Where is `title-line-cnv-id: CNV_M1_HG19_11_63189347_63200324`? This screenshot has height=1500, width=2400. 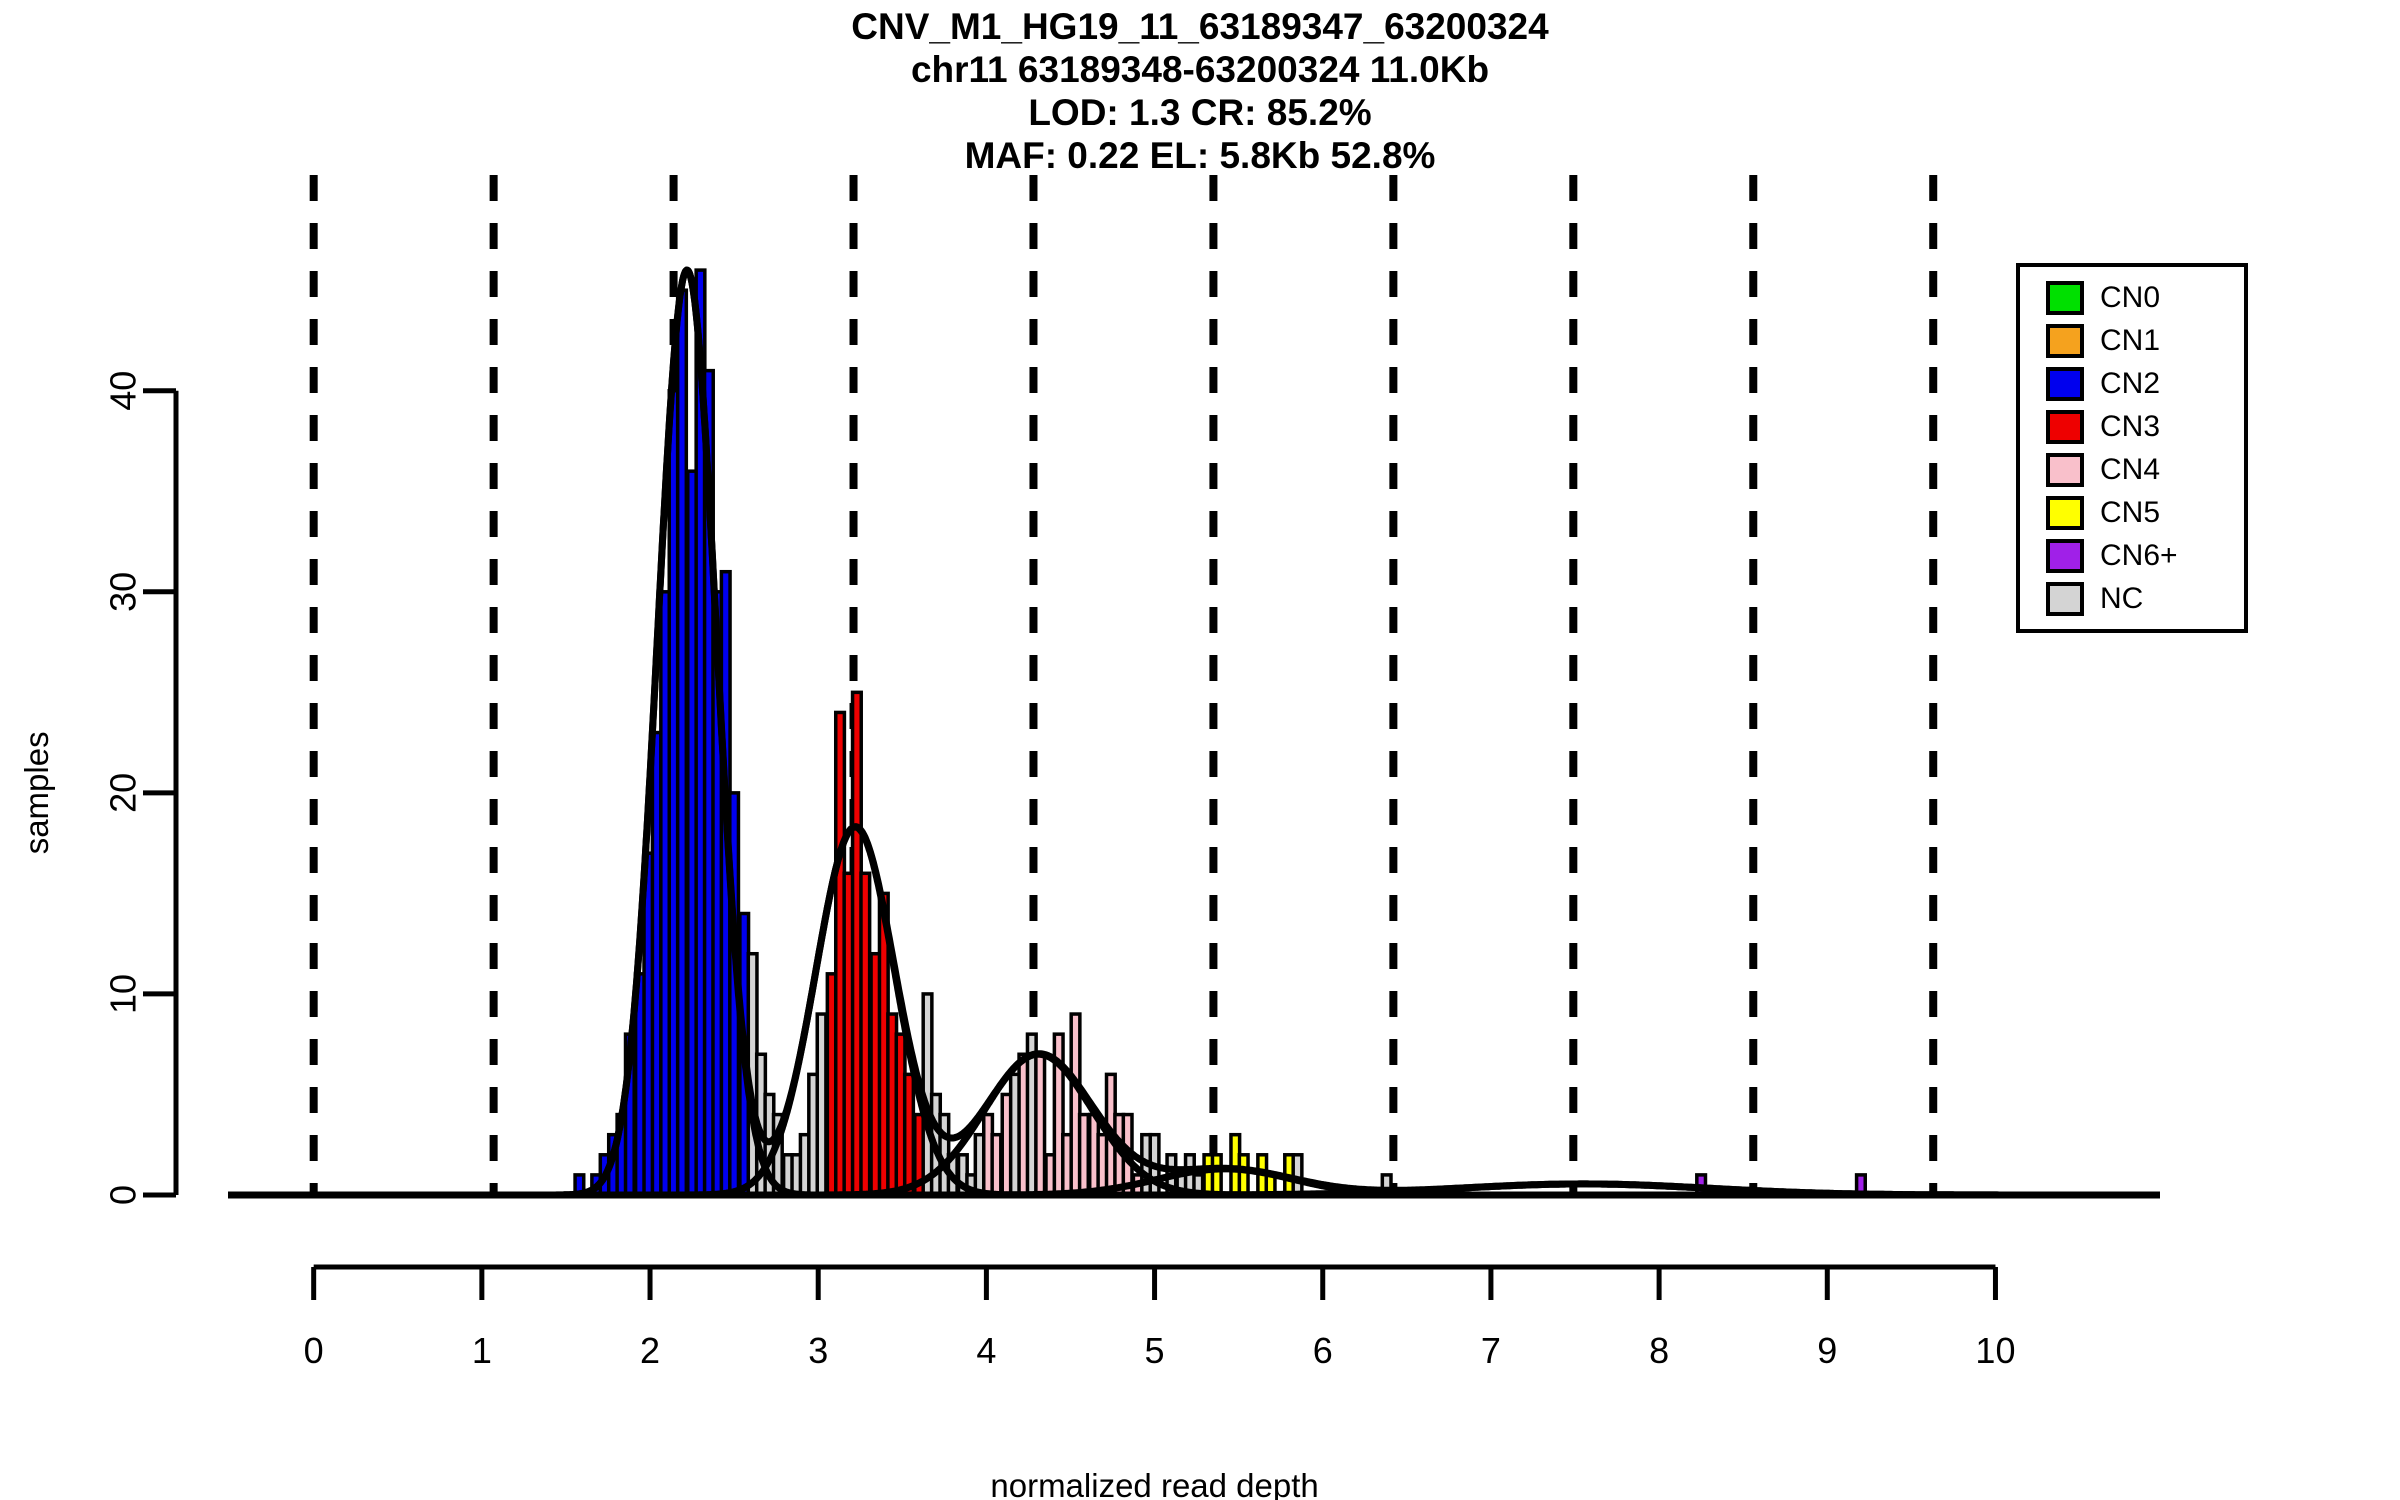 title-line-cnv-id: CNV_M1_HG19_11_63189347_63200324 is located at coordinates (1200, 26).